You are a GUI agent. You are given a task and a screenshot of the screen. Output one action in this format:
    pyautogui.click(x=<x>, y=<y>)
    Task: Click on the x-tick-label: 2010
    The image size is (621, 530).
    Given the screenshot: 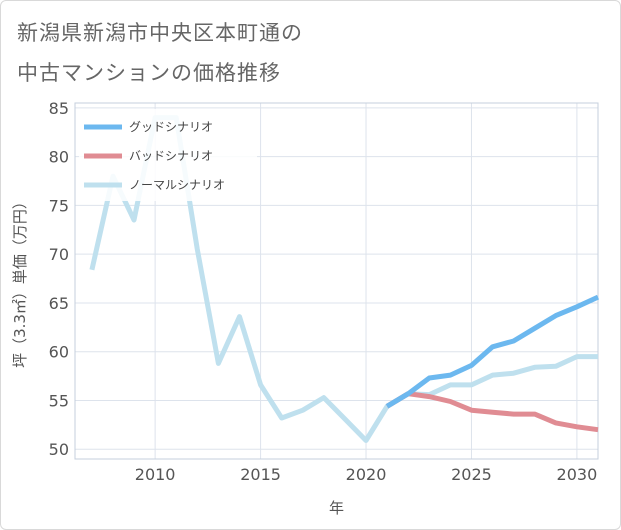 What is the action you would take?
    pyautogui.click(x=155, y=474)
    